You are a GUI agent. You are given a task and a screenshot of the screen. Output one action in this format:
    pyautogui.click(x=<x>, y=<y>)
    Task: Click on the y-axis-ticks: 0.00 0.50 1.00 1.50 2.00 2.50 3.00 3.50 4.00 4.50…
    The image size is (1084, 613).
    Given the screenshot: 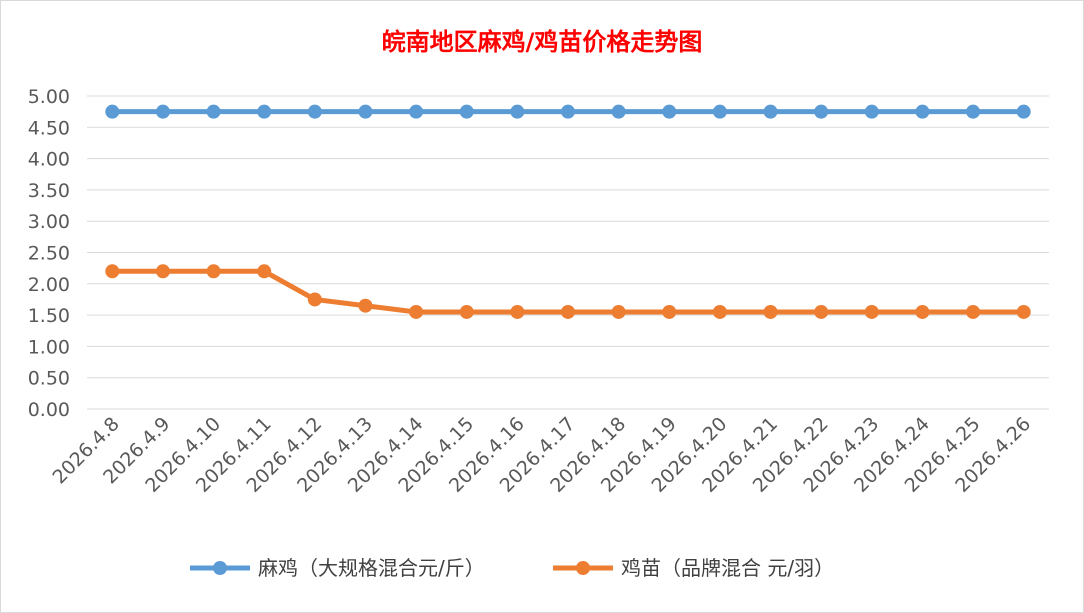 What is the action you would take?
    pyautogui.click(x=49, y=253)
    